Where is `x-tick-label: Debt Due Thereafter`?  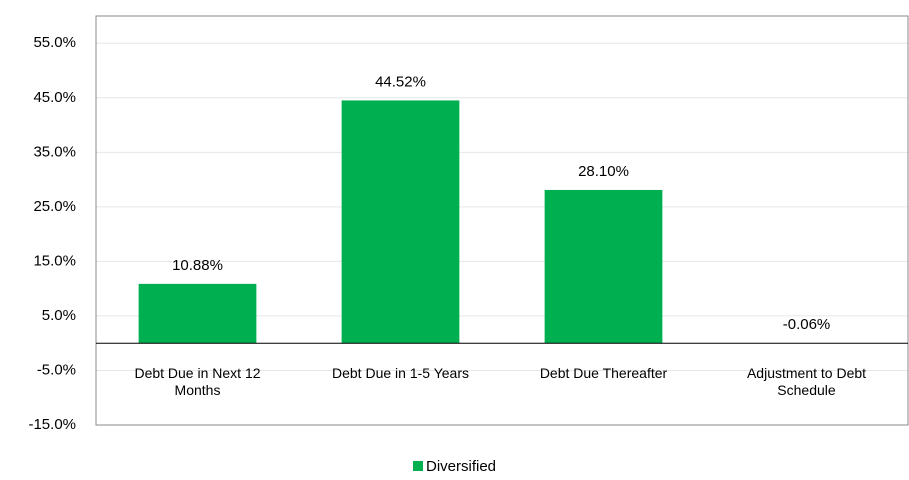
x-tick-label: Debt Due Thereafter is located at coordinates (603, 373).